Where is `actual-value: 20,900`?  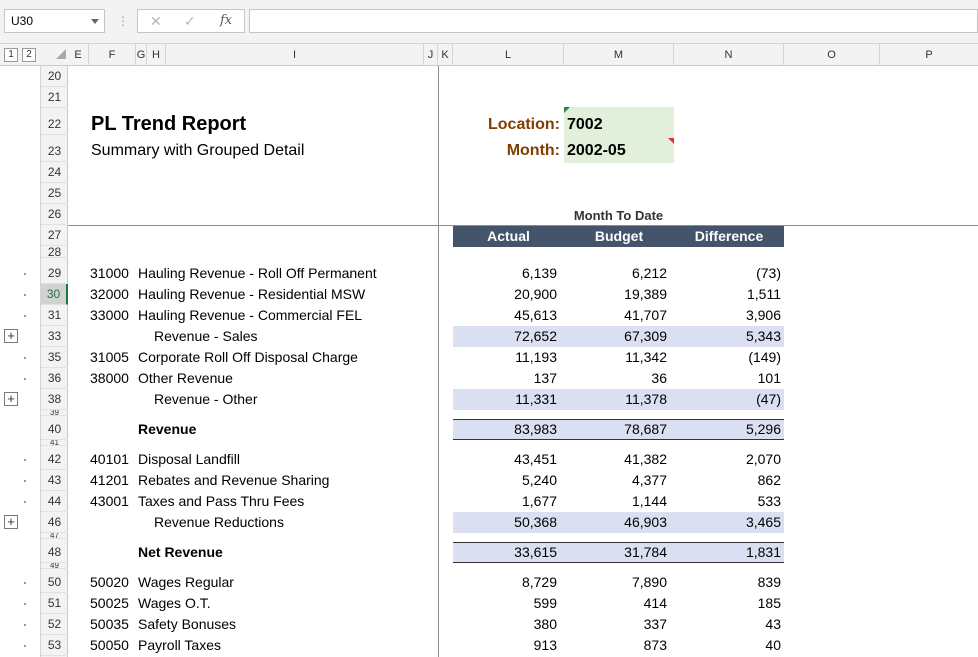
actual-value: 20,900 is located at coordinates (535, 294).